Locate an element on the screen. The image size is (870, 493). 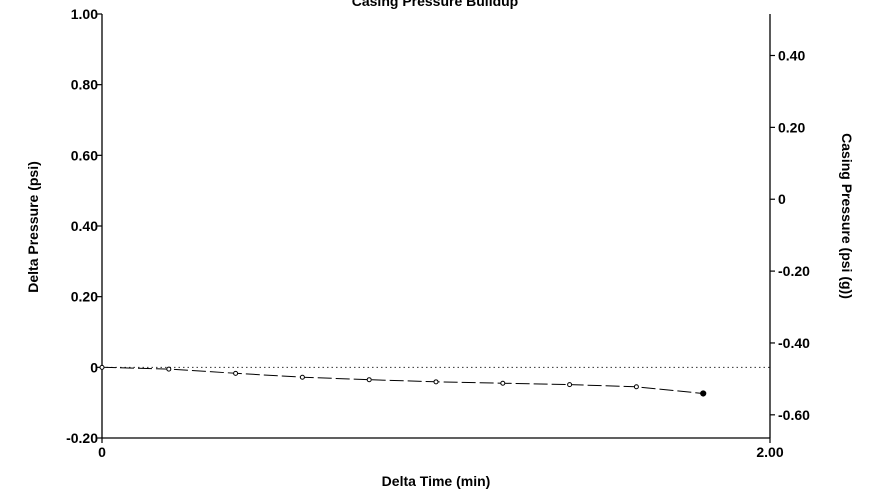
y2-axis-ticks: 0.40 0.20 0 -0.20 -0.40 -0.60 is located at coordinates (790, 235).